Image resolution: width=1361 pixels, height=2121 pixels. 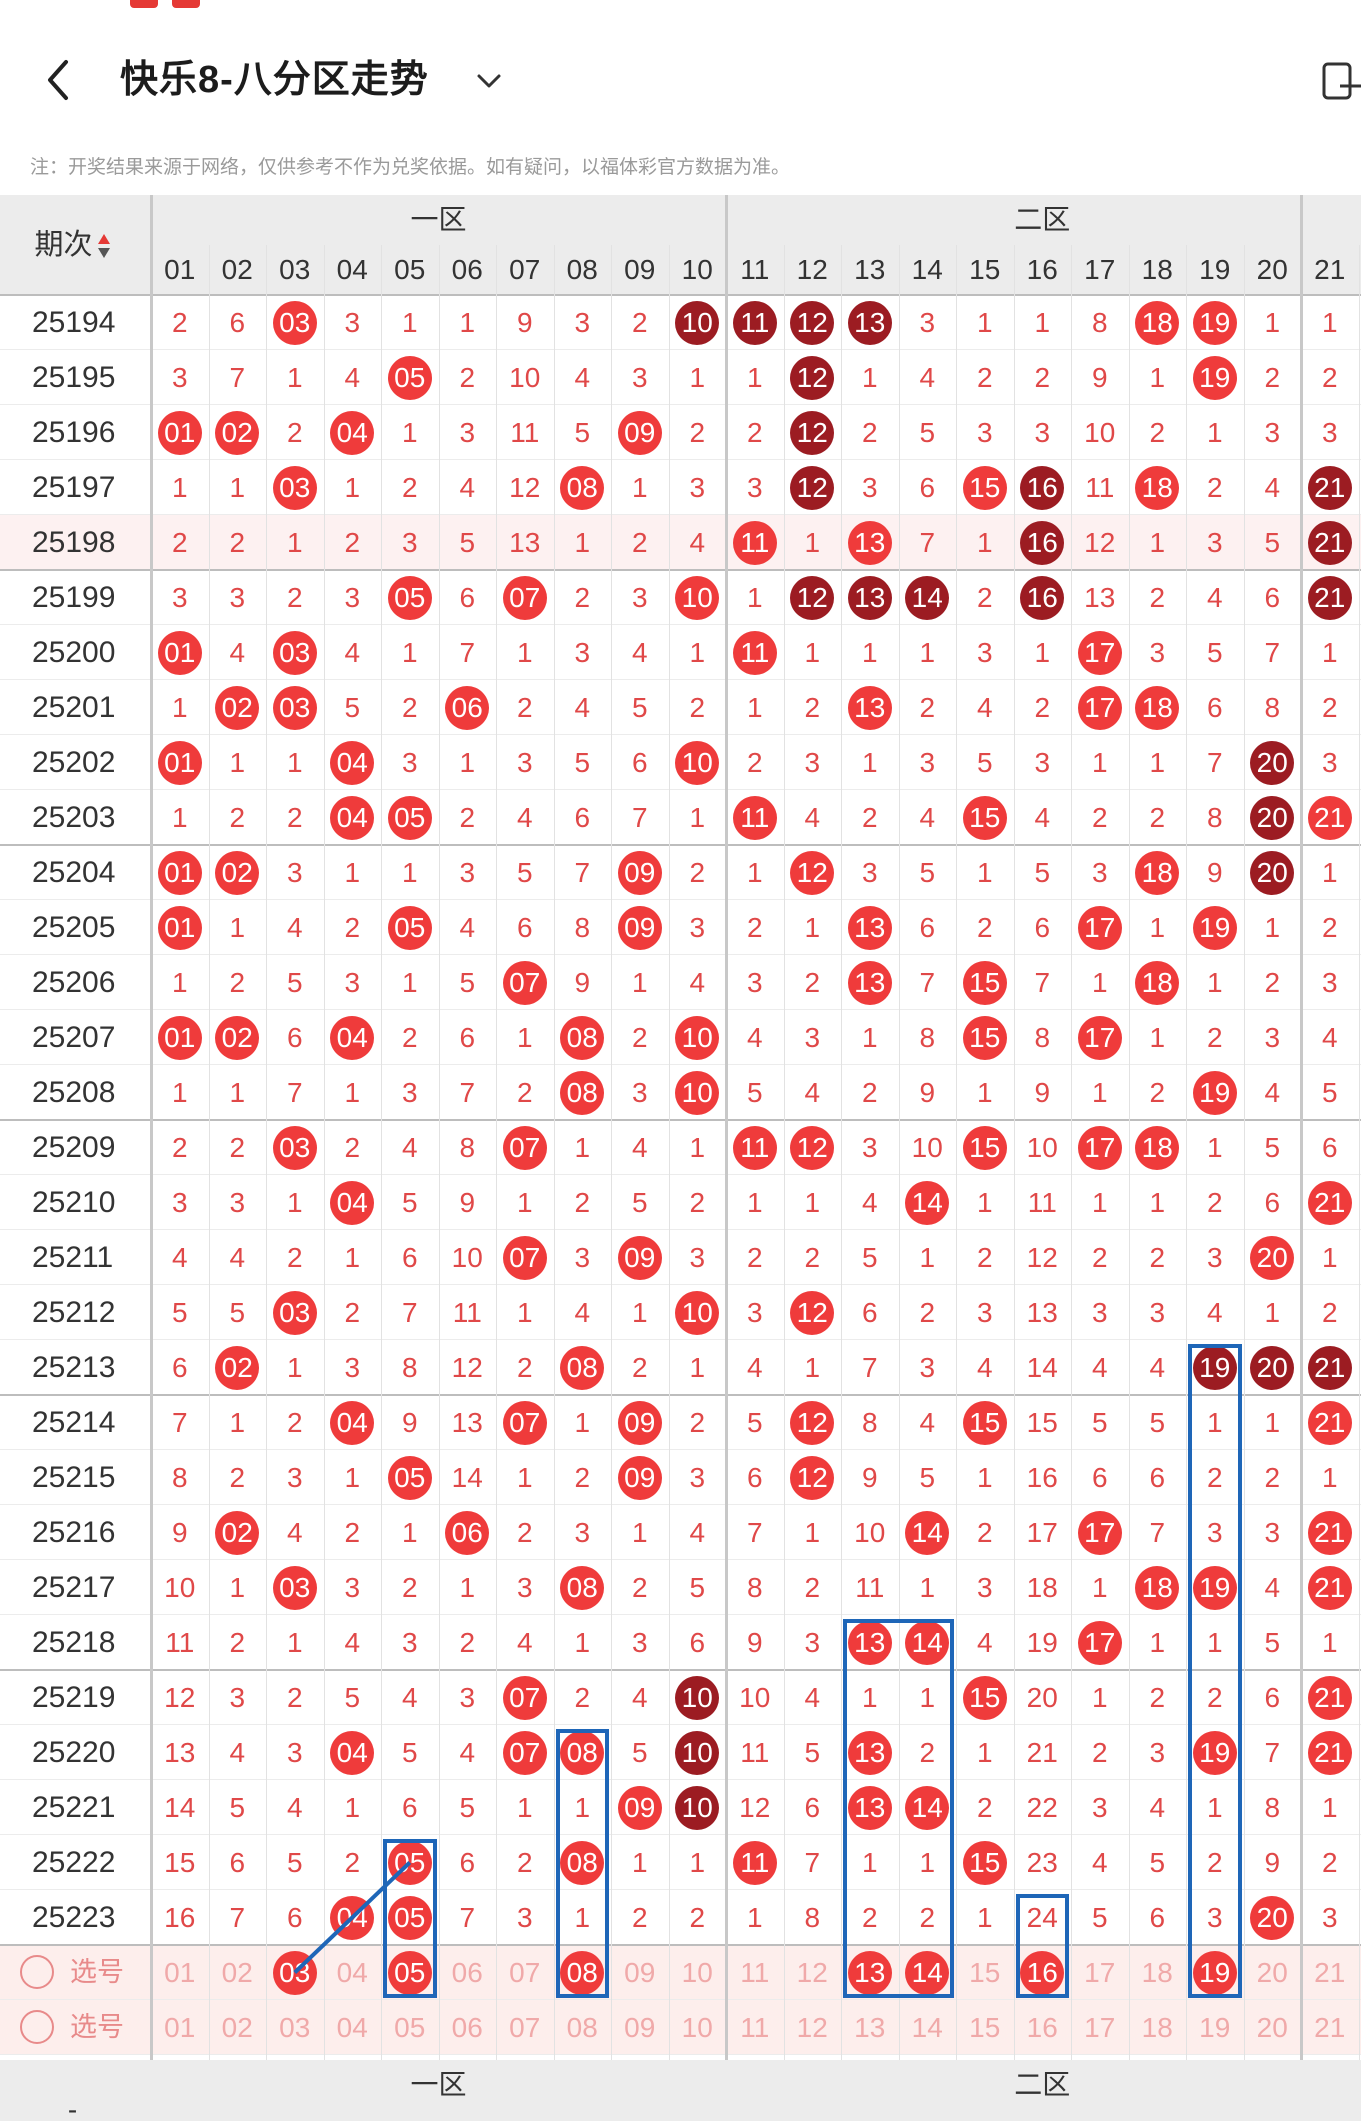 I want to click on select-number: 05, so click(x=410, y=2027).